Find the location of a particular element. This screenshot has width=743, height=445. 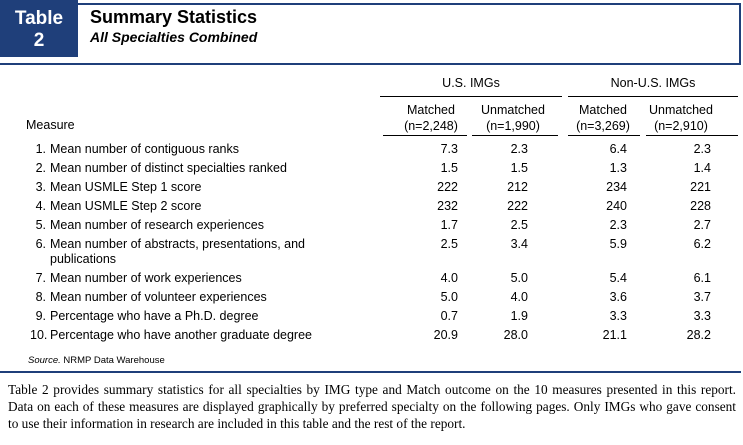

page-title: Summary Statistics is located at coordinates (174, 17).